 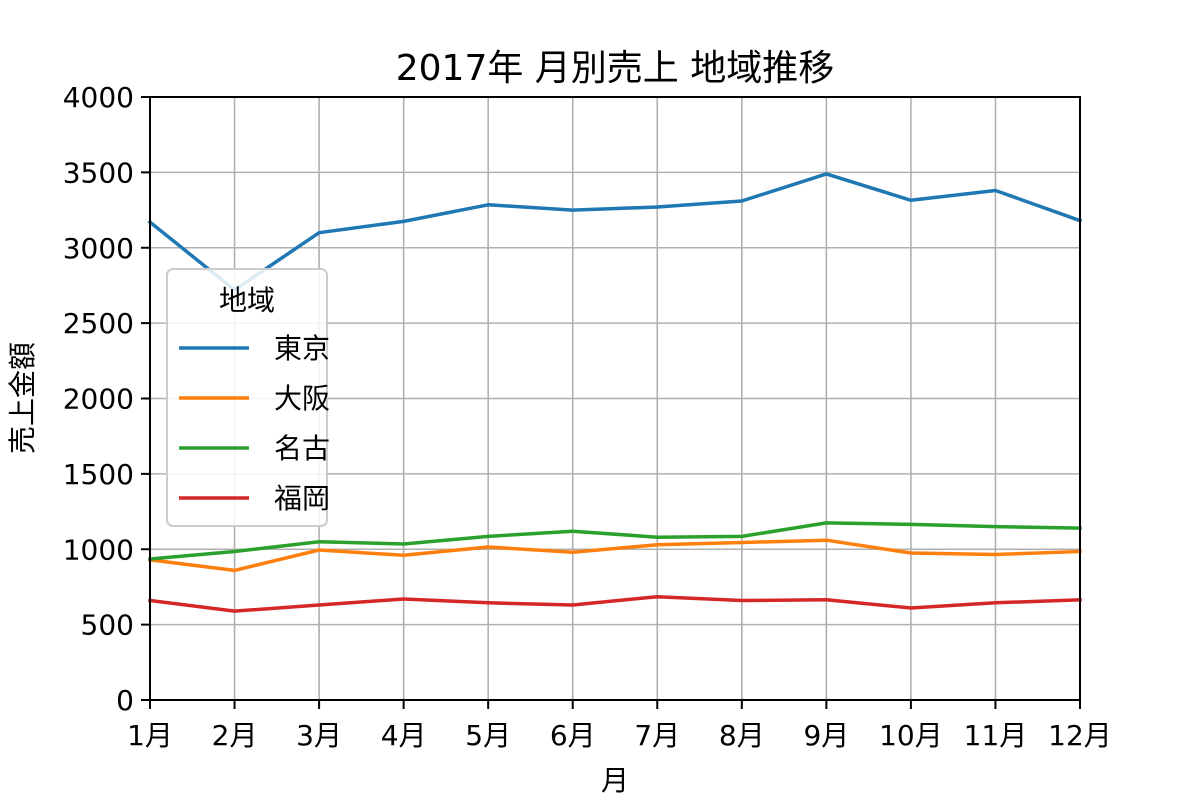 What do you see at coordinates (150, 735) in the screenshot?
I see `x-tick-label: 1月` at bounding box center [150, 735].